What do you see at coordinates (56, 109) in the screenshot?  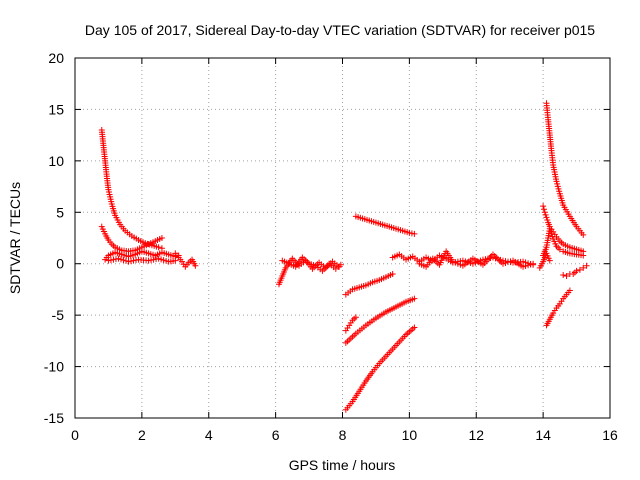 I see `y-tick-label: 15` at bounding box center [56, 109].